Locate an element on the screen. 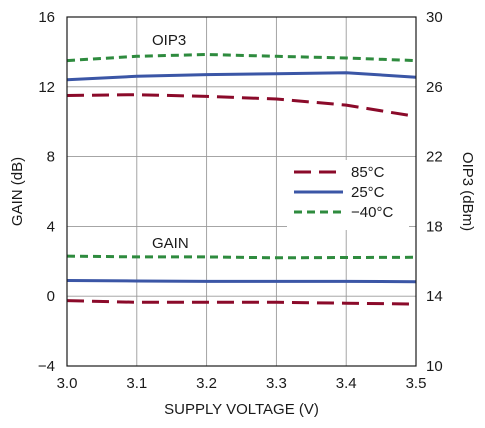  gain-annotation: GAIN is located at coordinates (170, 243).